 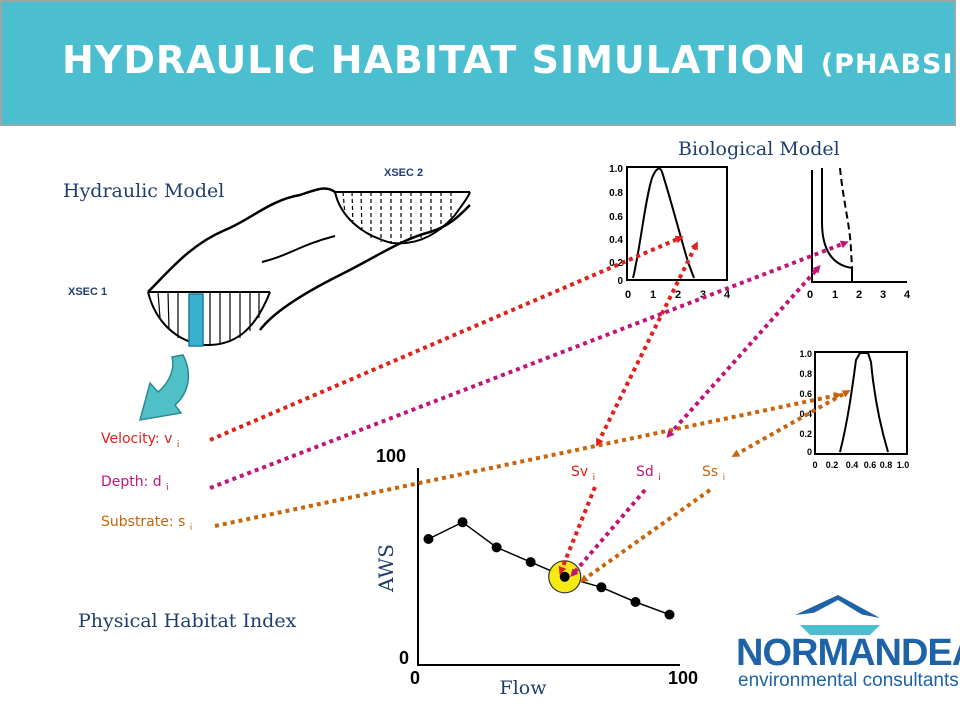 I want to click on river-reach-drawing, so click(x=309, y=267).